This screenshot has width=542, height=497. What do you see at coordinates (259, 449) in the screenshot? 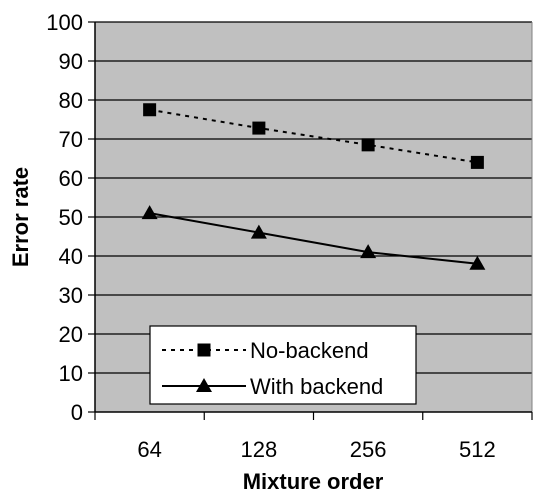
I see `x-tick-label: 128` at bounding box center [259, 449].